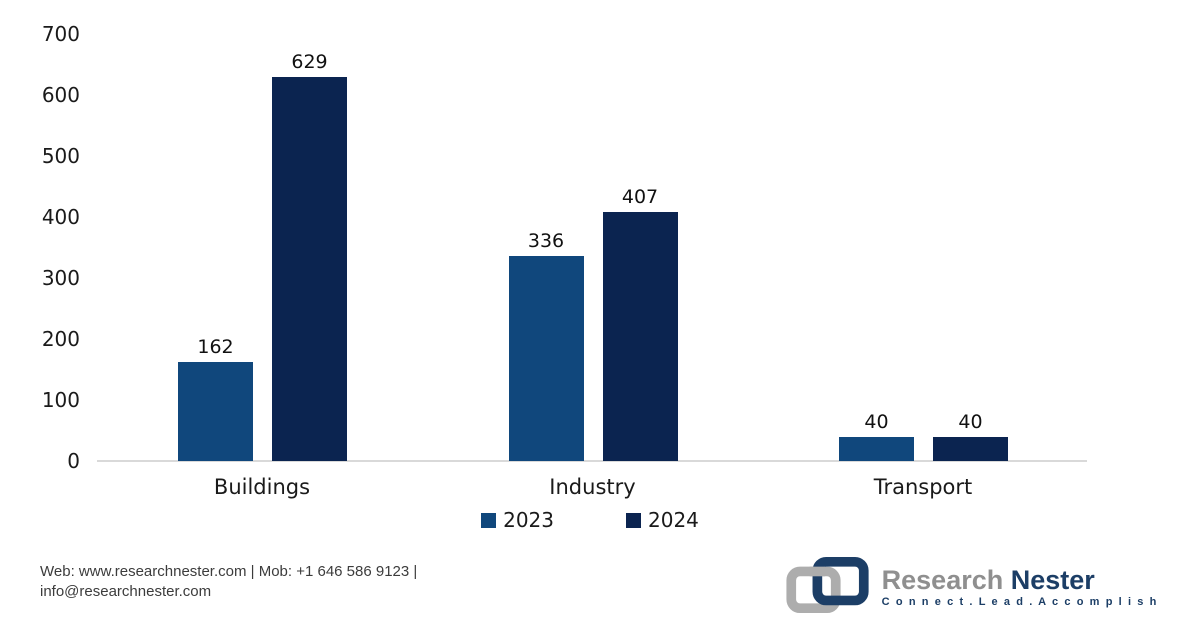 Image resolution: width=1200 pixels, height=628 pixels. I want to click on legend-swatch-2023, so click(489, 520).